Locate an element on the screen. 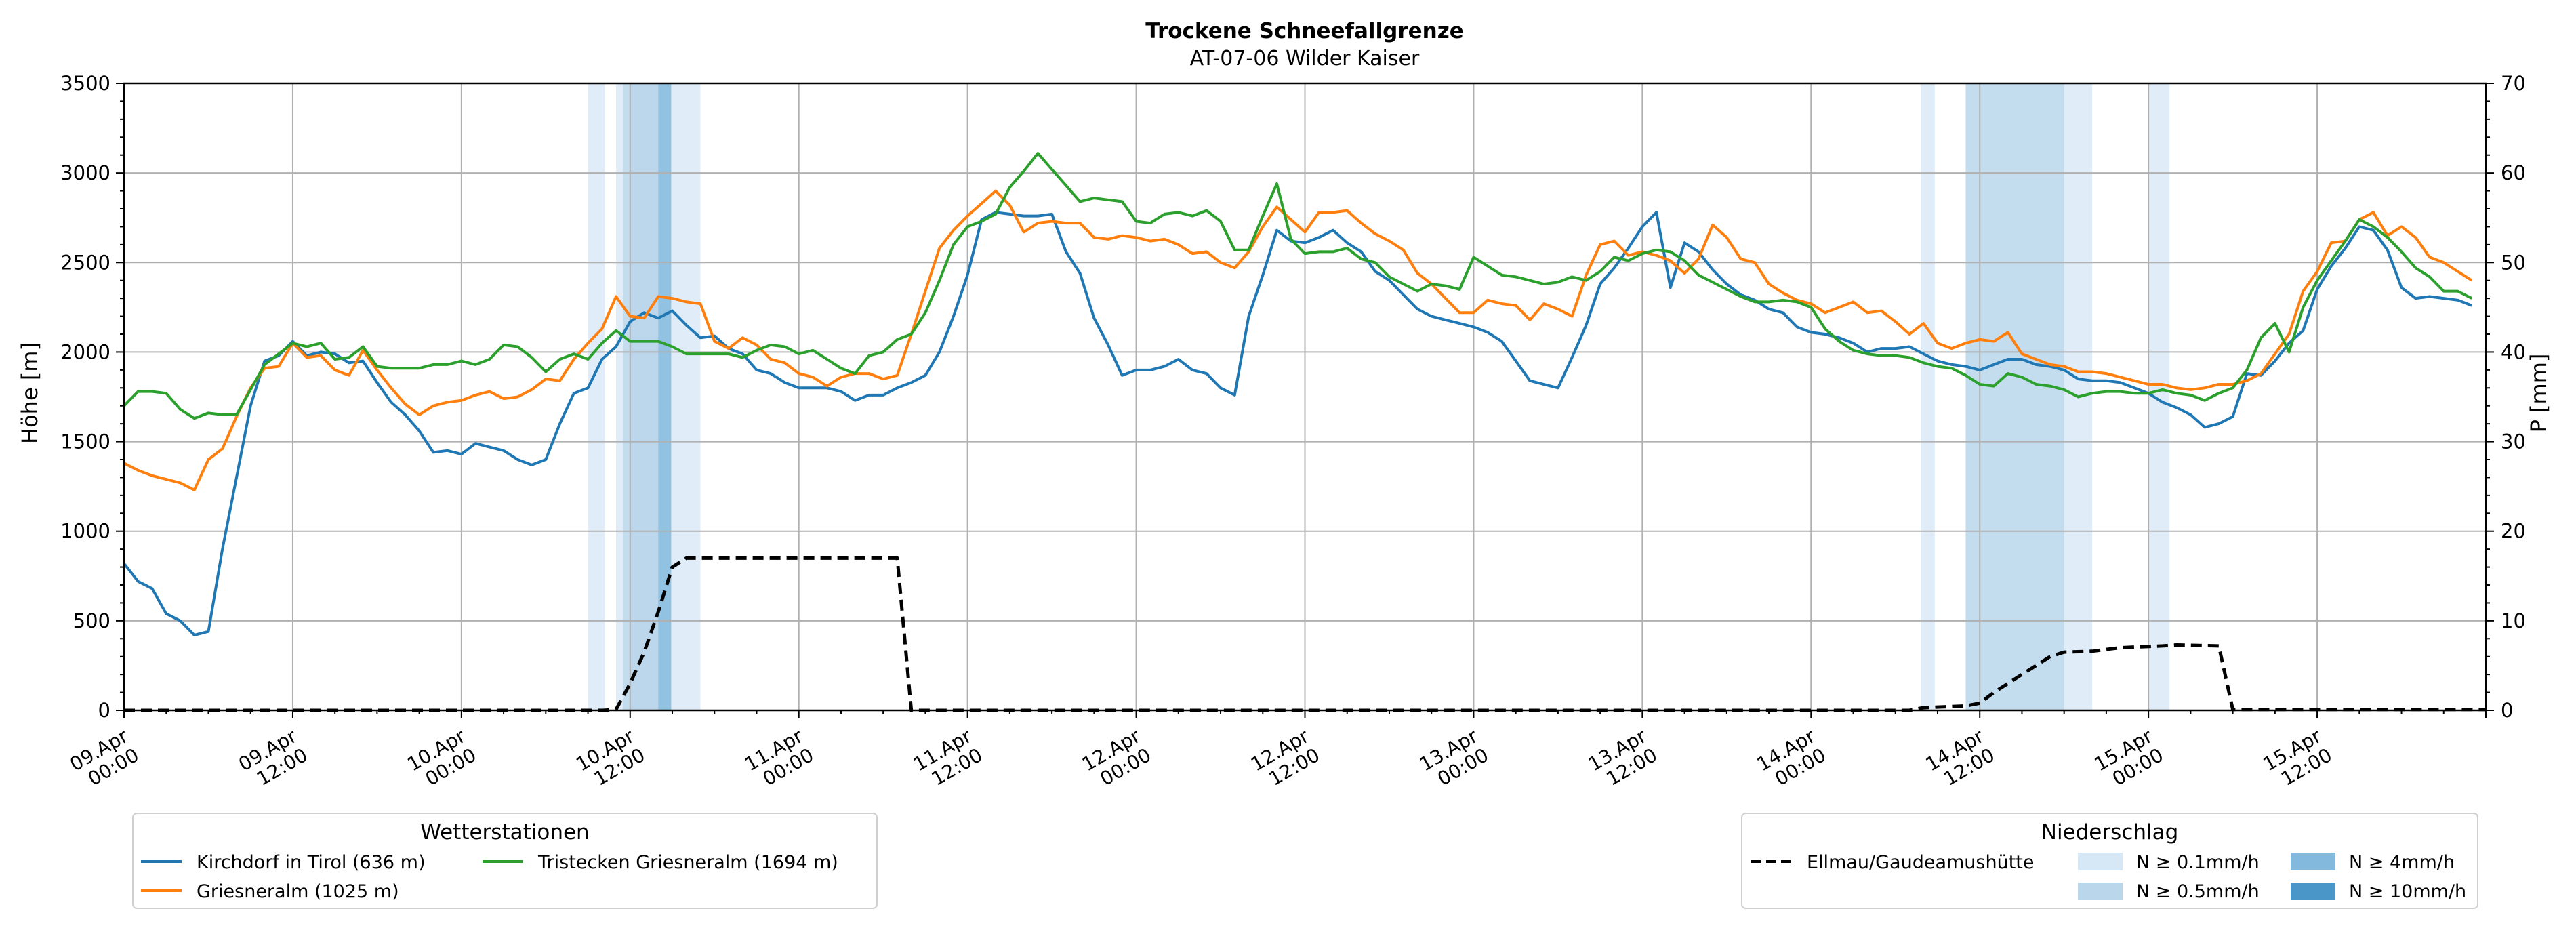 The height and width of the screenshot is (932, 2576). legend-label-ellmau: Ellmau/Gaudeamushütte is located at coordinates (1921, 862).